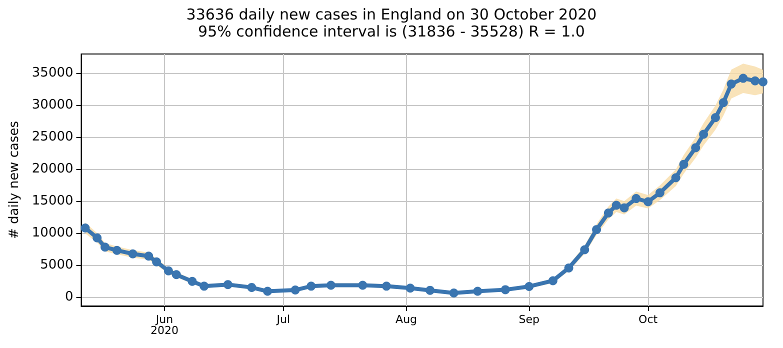 The image size is (783, 348). I want to click on y-tick-label: 35000, so click(53, 73).